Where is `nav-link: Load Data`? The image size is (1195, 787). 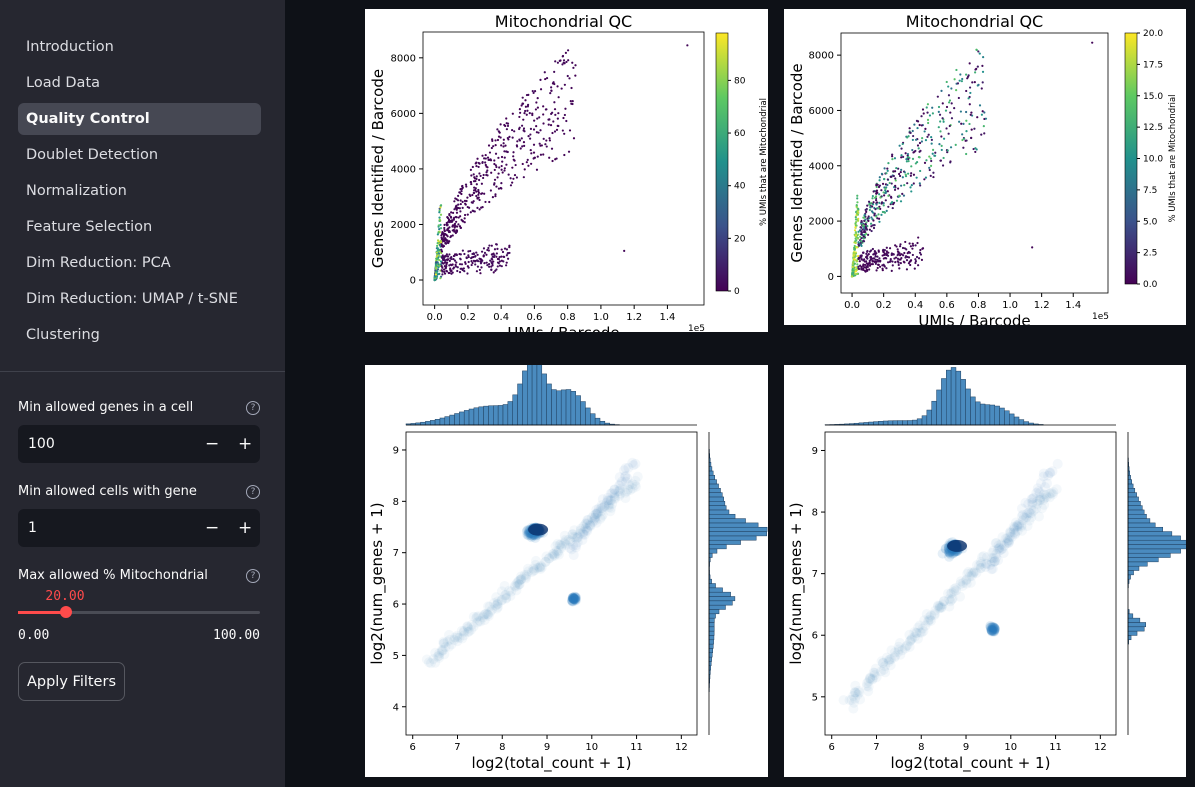 nav-link: Load Data is located at coordinates (63, 83).